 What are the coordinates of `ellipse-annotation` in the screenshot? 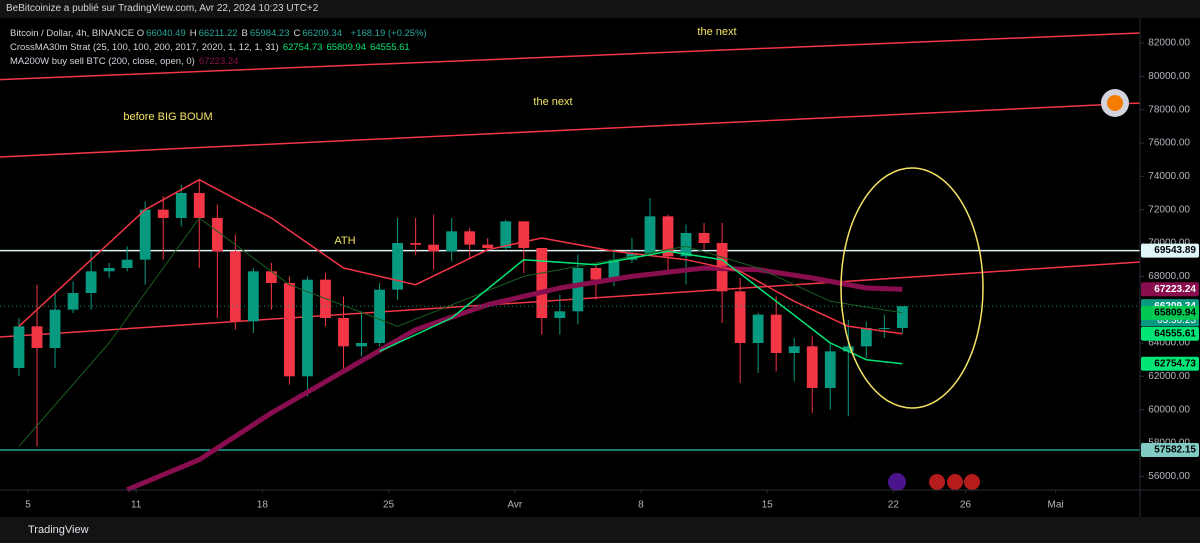 It's located at (912, 288).